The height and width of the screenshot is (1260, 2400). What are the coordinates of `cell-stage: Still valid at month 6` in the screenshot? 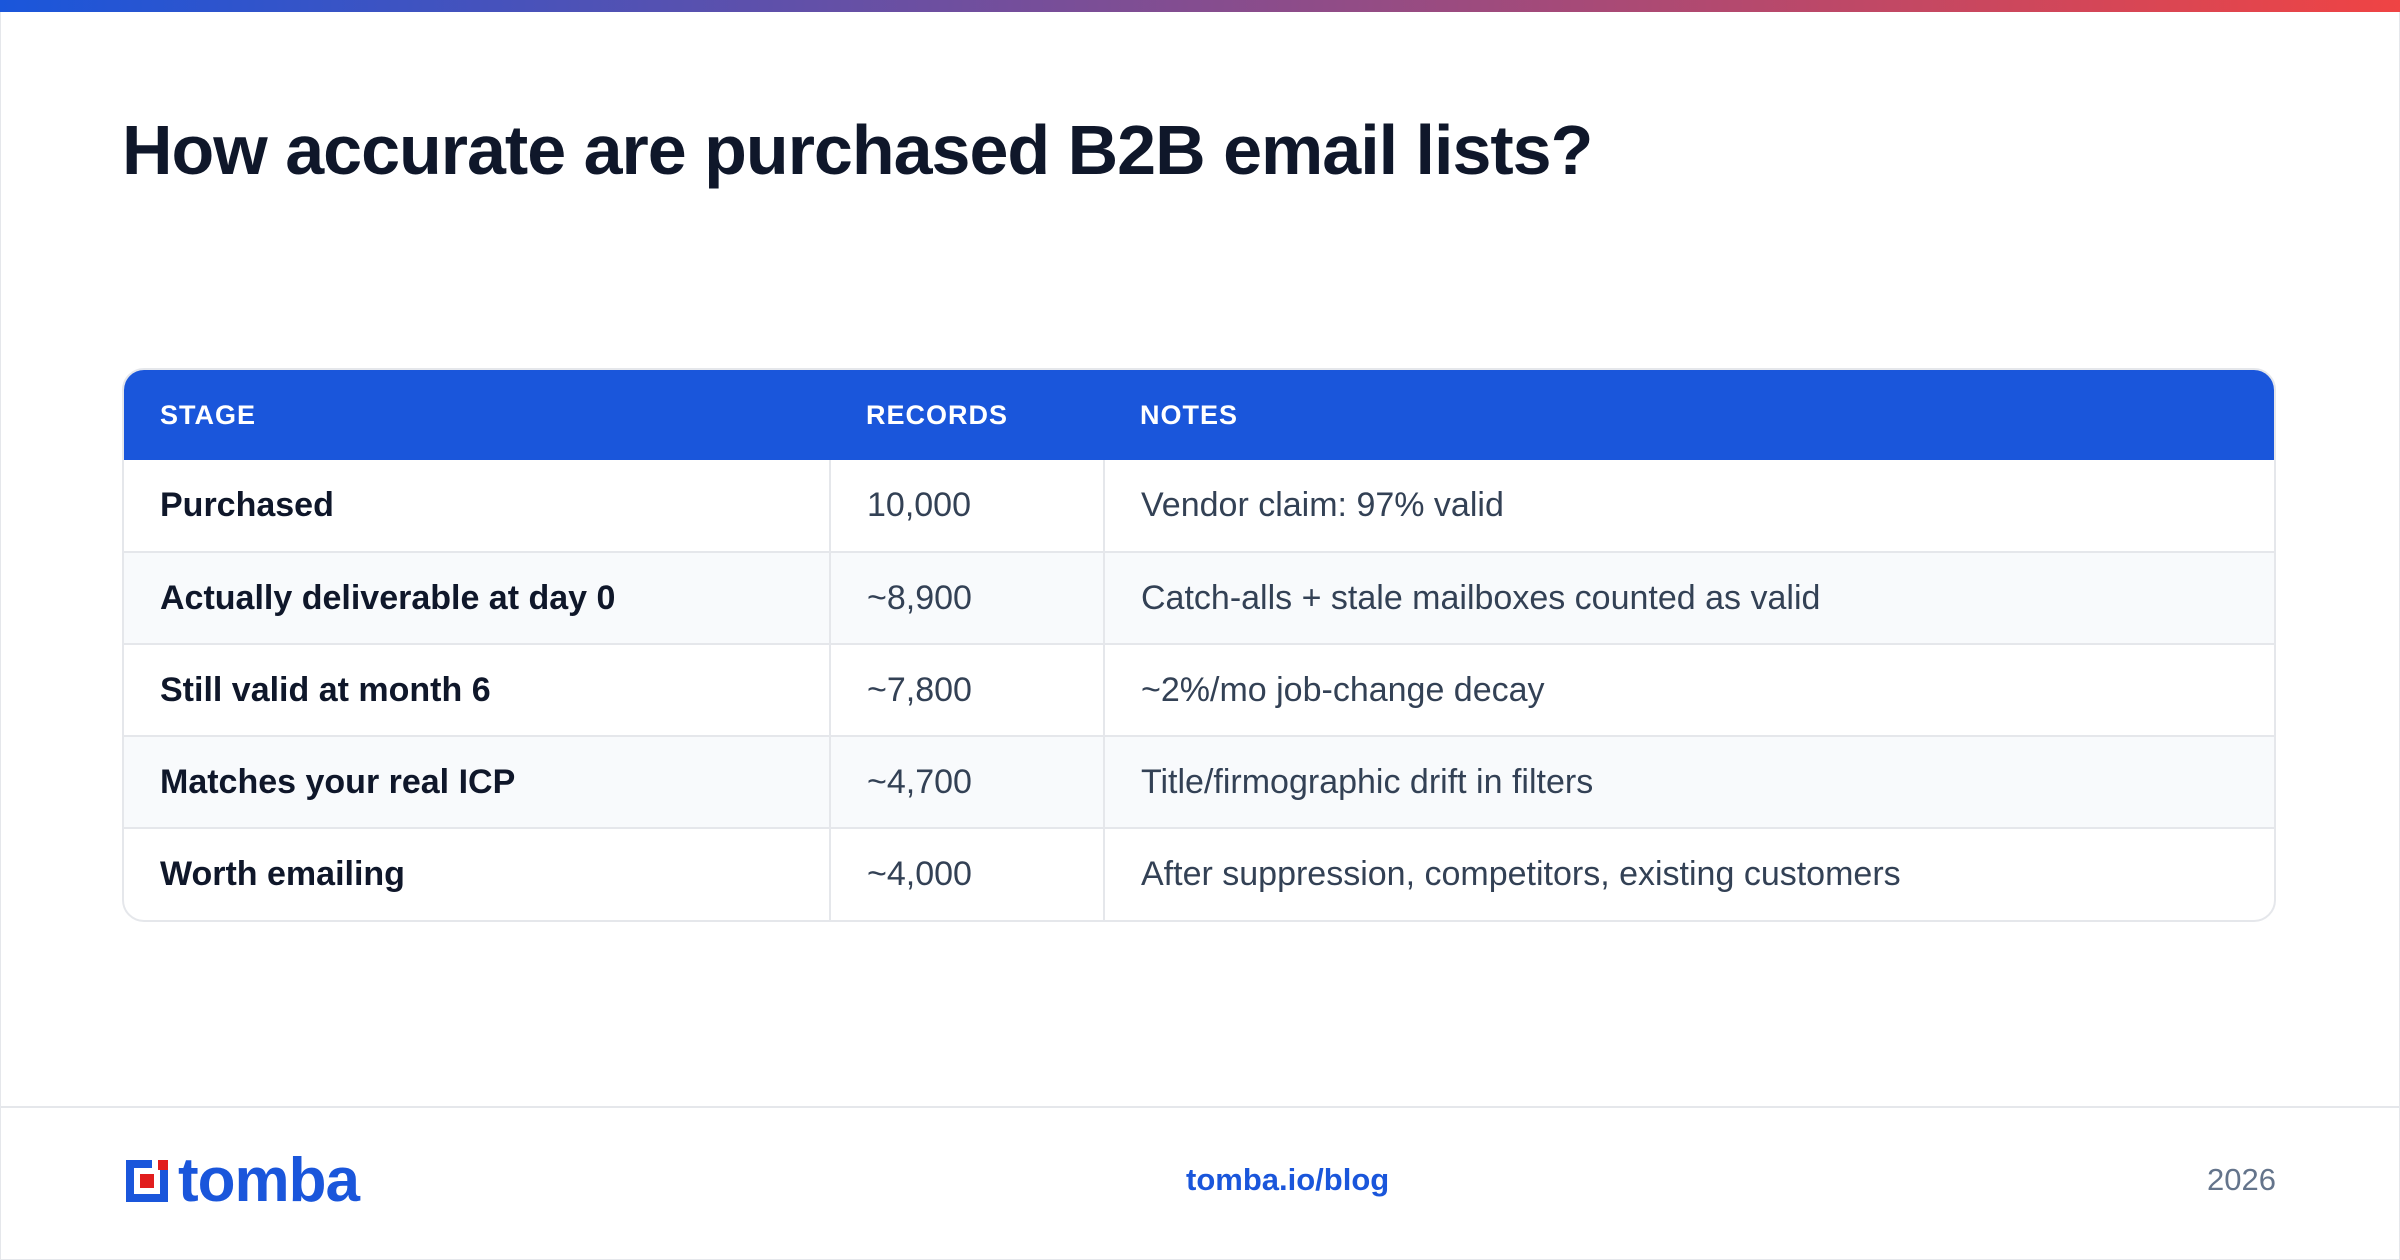 It's located at (477, 689).